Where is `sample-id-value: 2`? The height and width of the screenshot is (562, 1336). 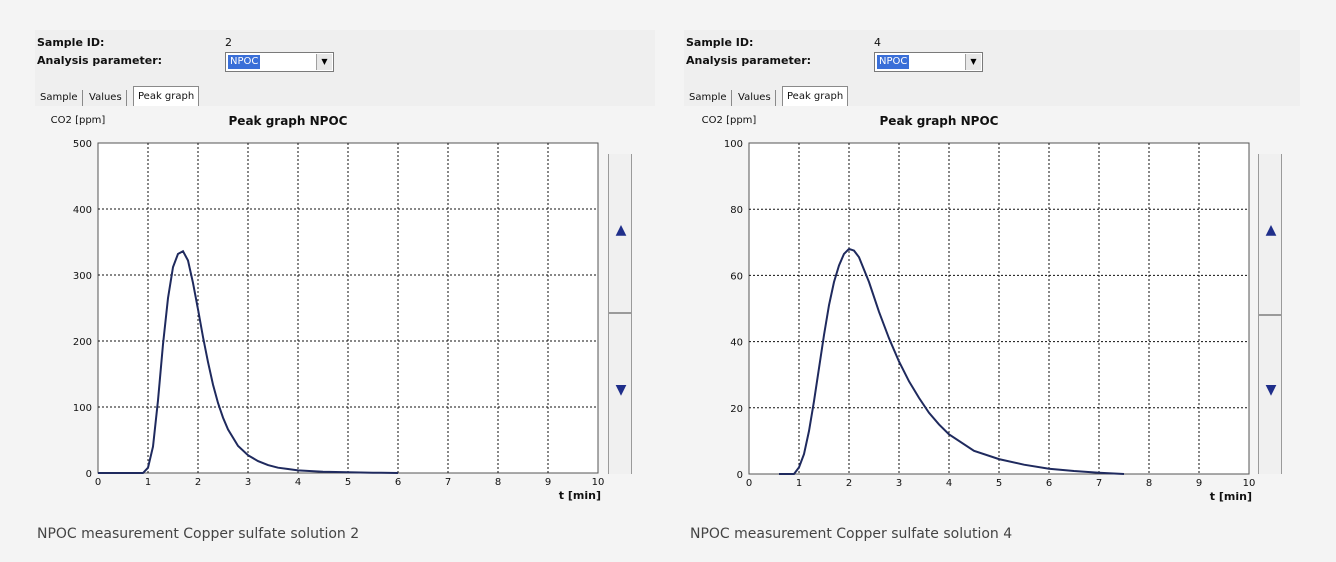 sample-id-value: 2 is located at coordinates (228, 42).